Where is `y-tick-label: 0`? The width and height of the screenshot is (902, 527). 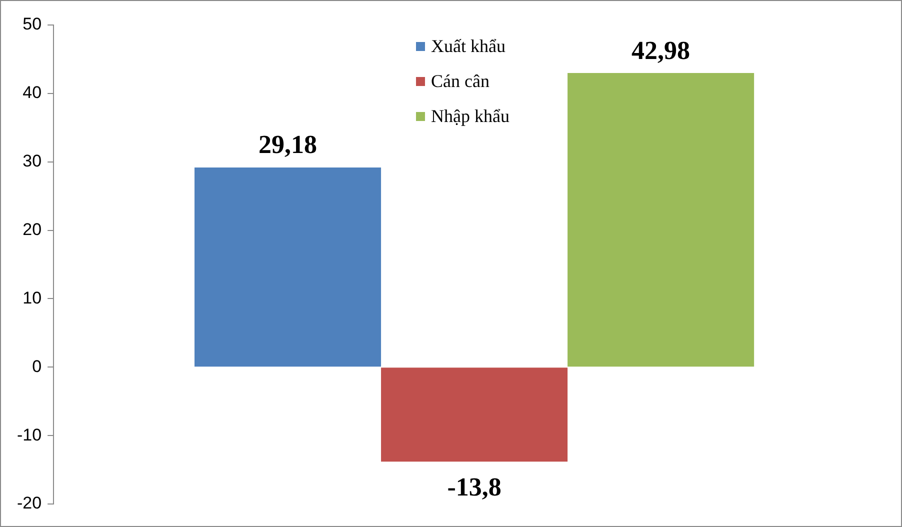 y-tick-label: 0 is located at coordinates (37, 366).